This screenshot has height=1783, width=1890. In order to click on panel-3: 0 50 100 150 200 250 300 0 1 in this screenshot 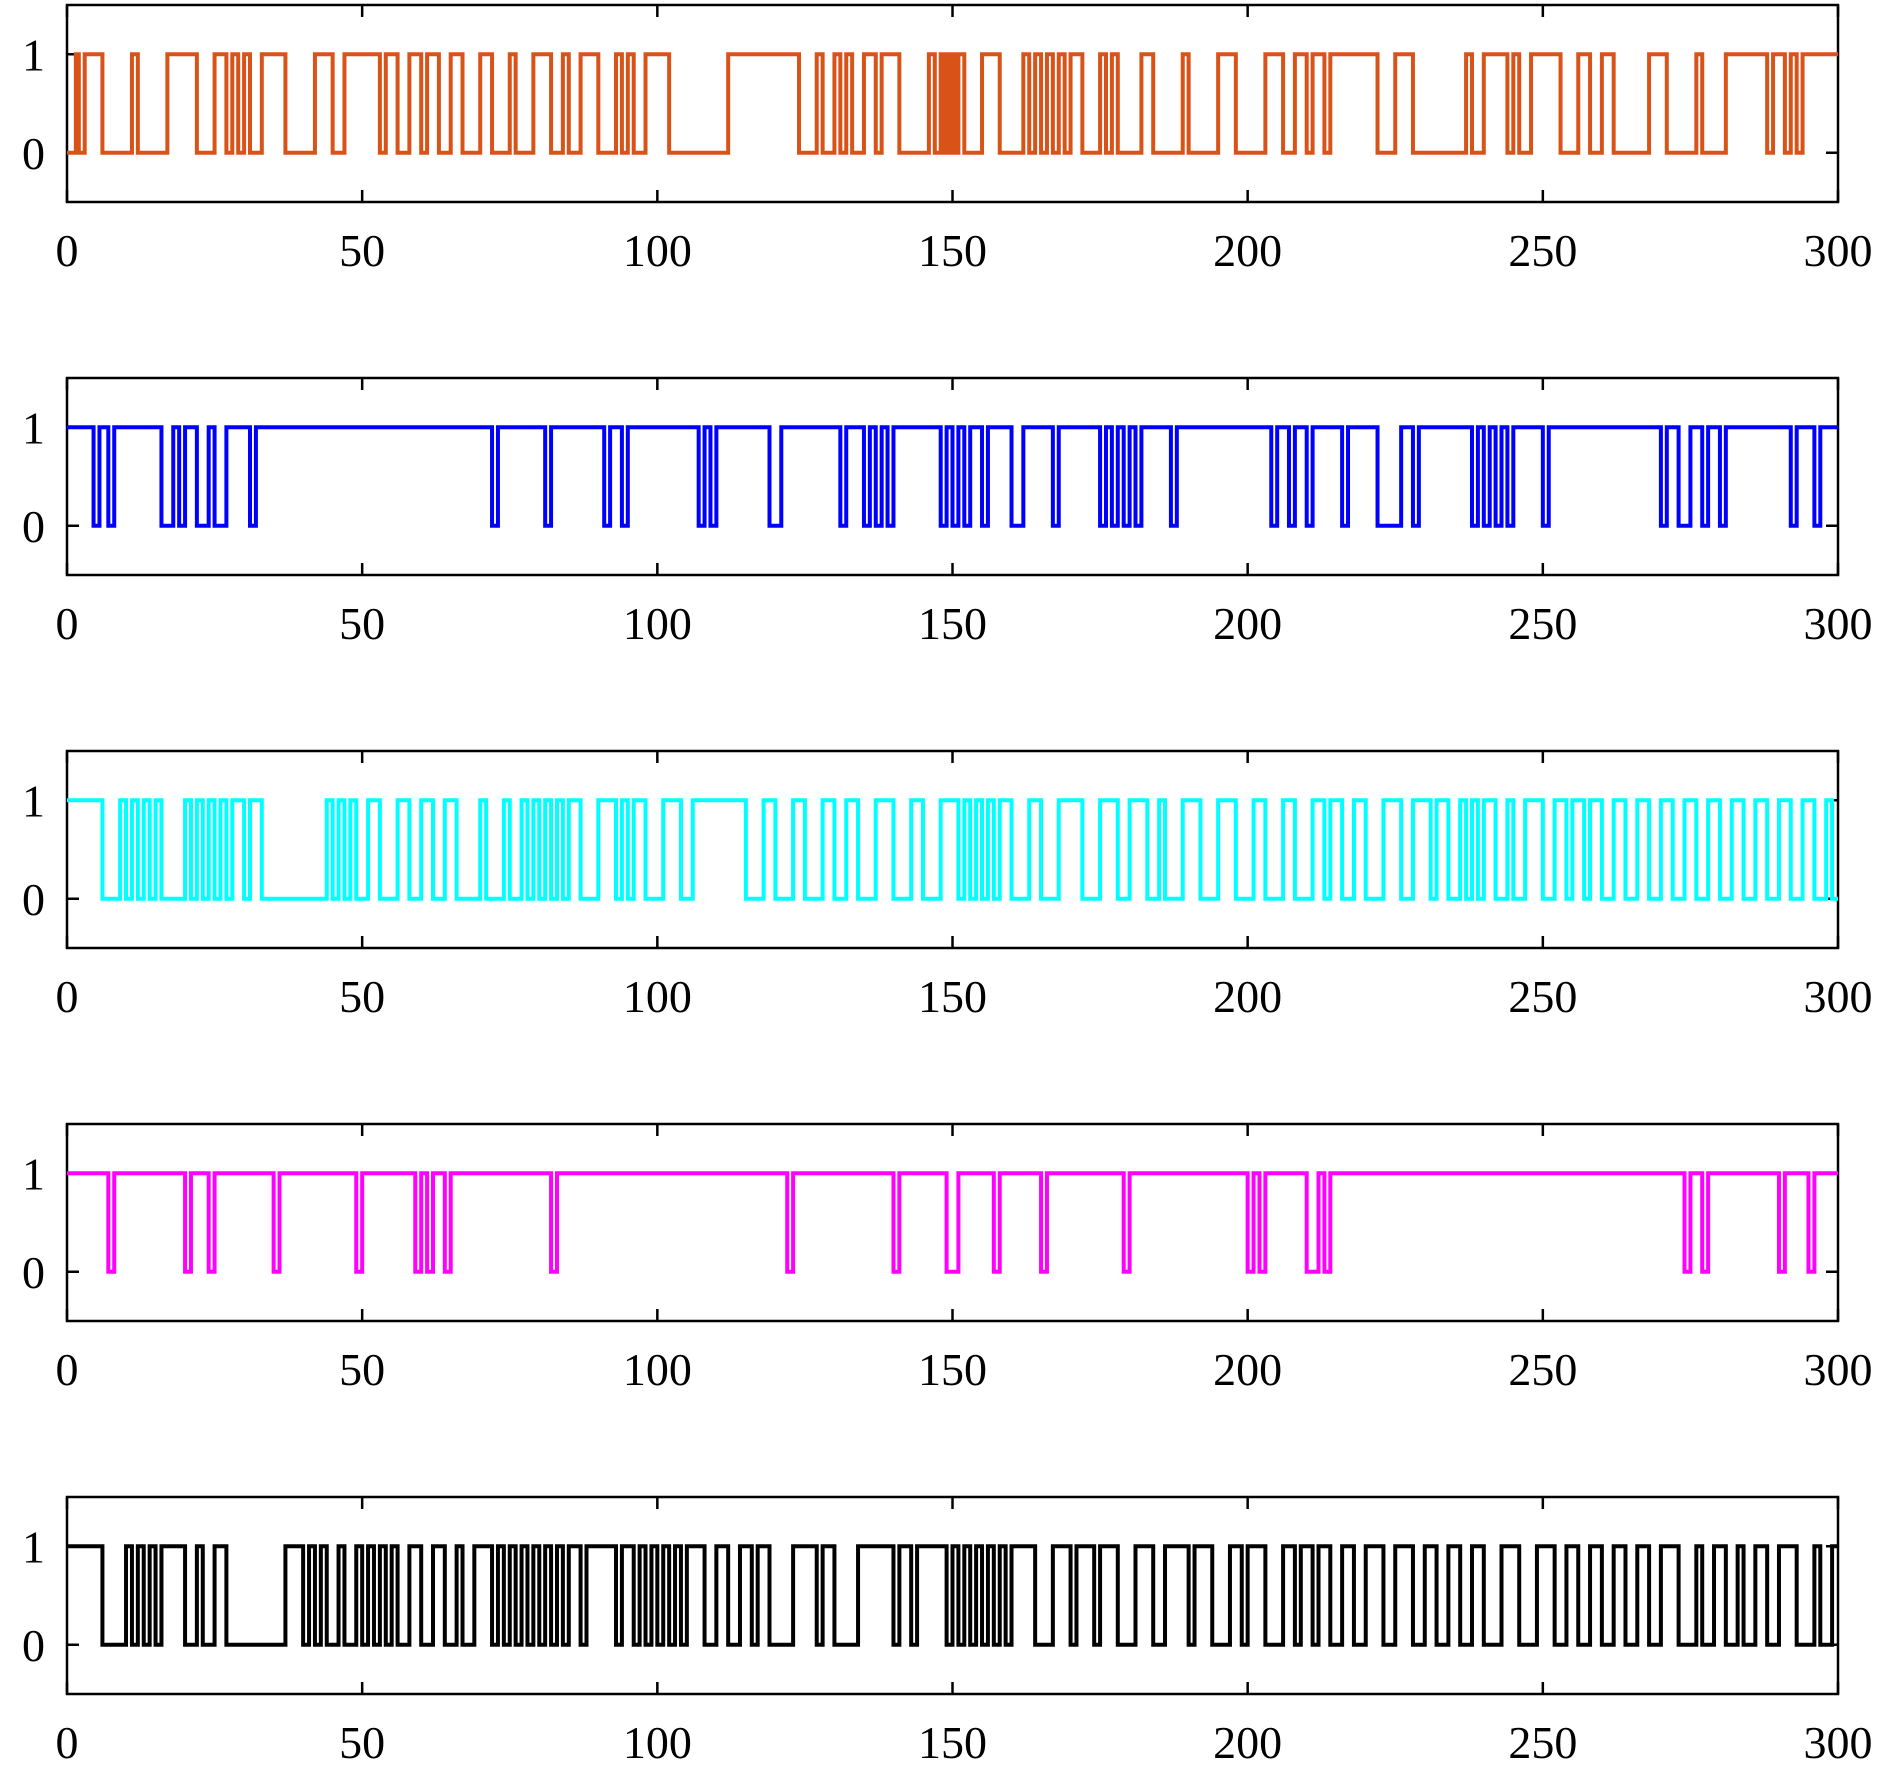, I will do `click(947, 885)`.